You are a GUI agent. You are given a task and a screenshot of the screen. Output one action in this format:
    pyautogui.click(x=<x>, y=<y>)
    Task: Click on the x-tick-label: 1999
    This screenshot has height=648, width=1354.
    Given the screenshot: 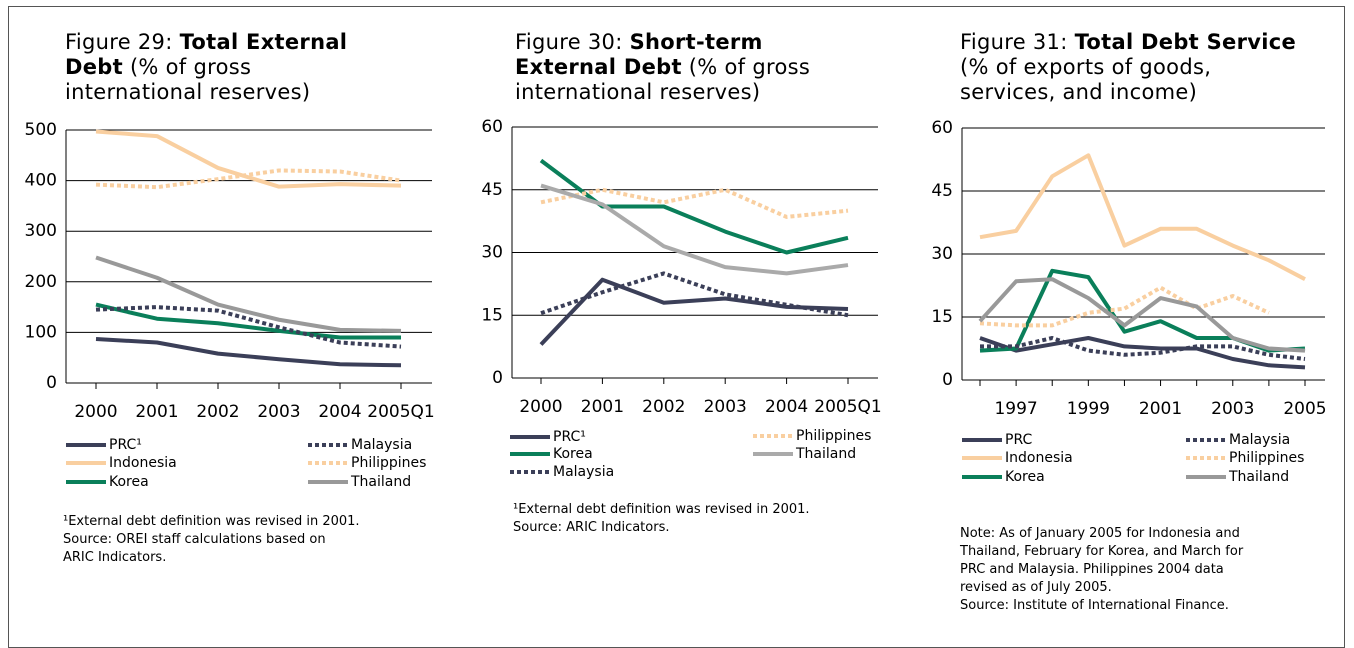 What is the action you would take?
    pyautogui.click(x=1088, y=409)
    